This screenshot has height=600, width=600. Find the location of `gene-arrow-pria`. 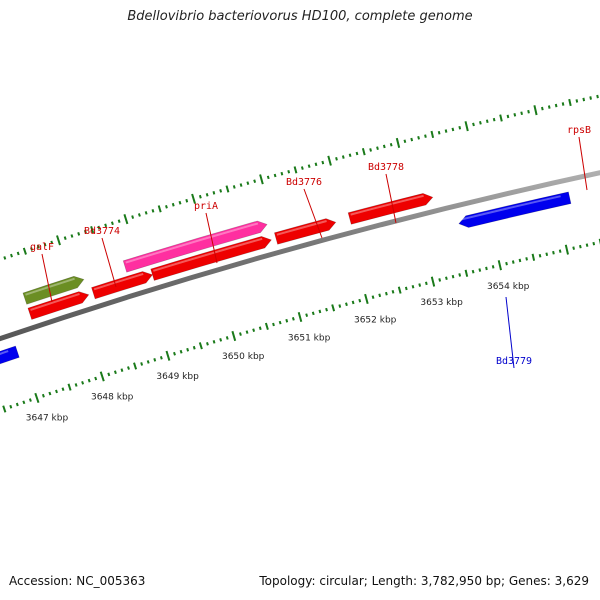

gene-arrow-pria is located at coordinates (195, 246).